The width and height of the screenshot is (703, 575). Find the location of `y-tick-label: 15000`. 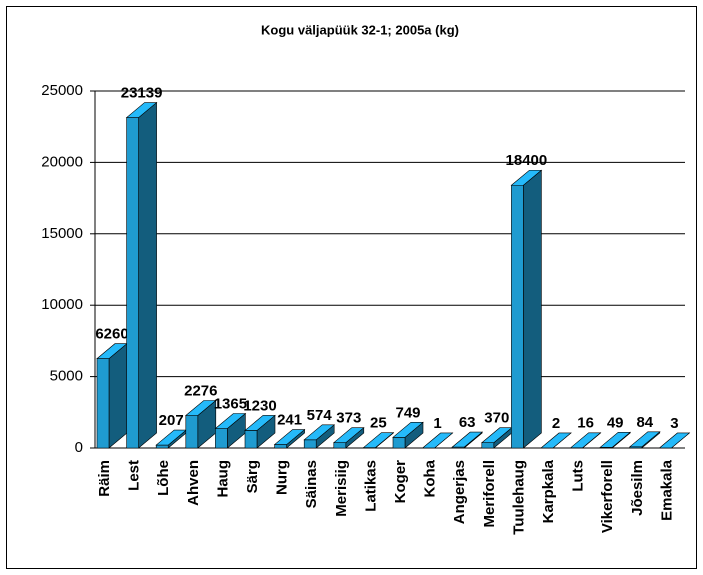

y-tick-label: 15000 is located at coordinates (62, 233).